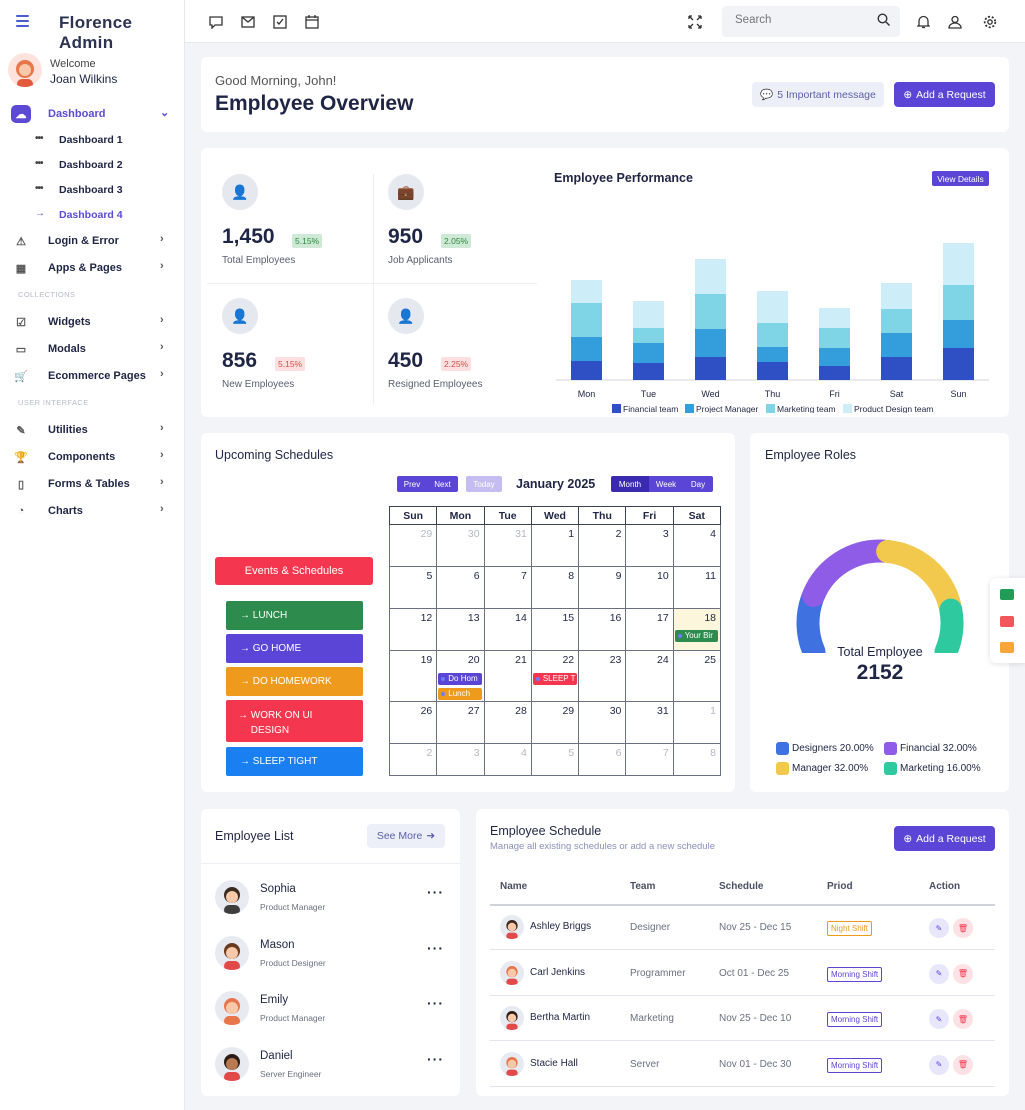 This screenshot has height=1110, width=1025. I want to click on chat-icon, so click(216, 22).